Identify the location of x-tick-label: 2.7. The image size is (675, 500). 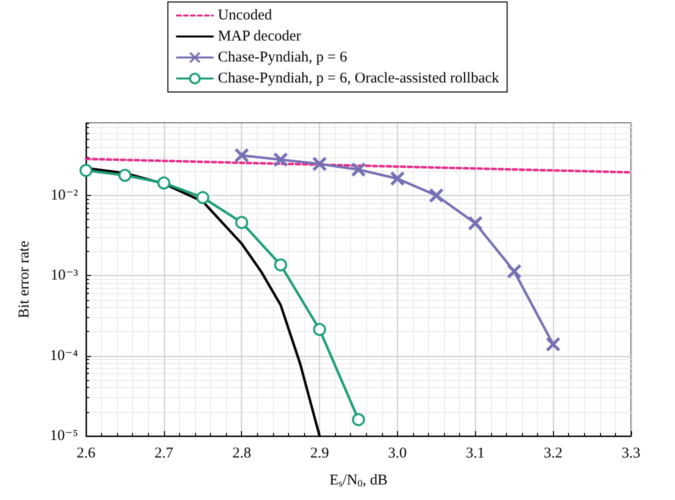
(164, 454).